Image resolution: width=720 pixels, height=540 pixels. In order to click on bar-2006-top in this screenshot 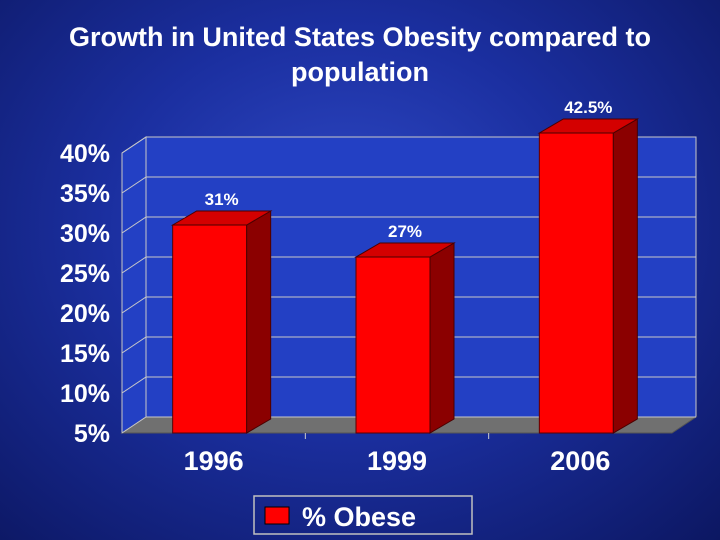, I will do `click(588, 126)`.